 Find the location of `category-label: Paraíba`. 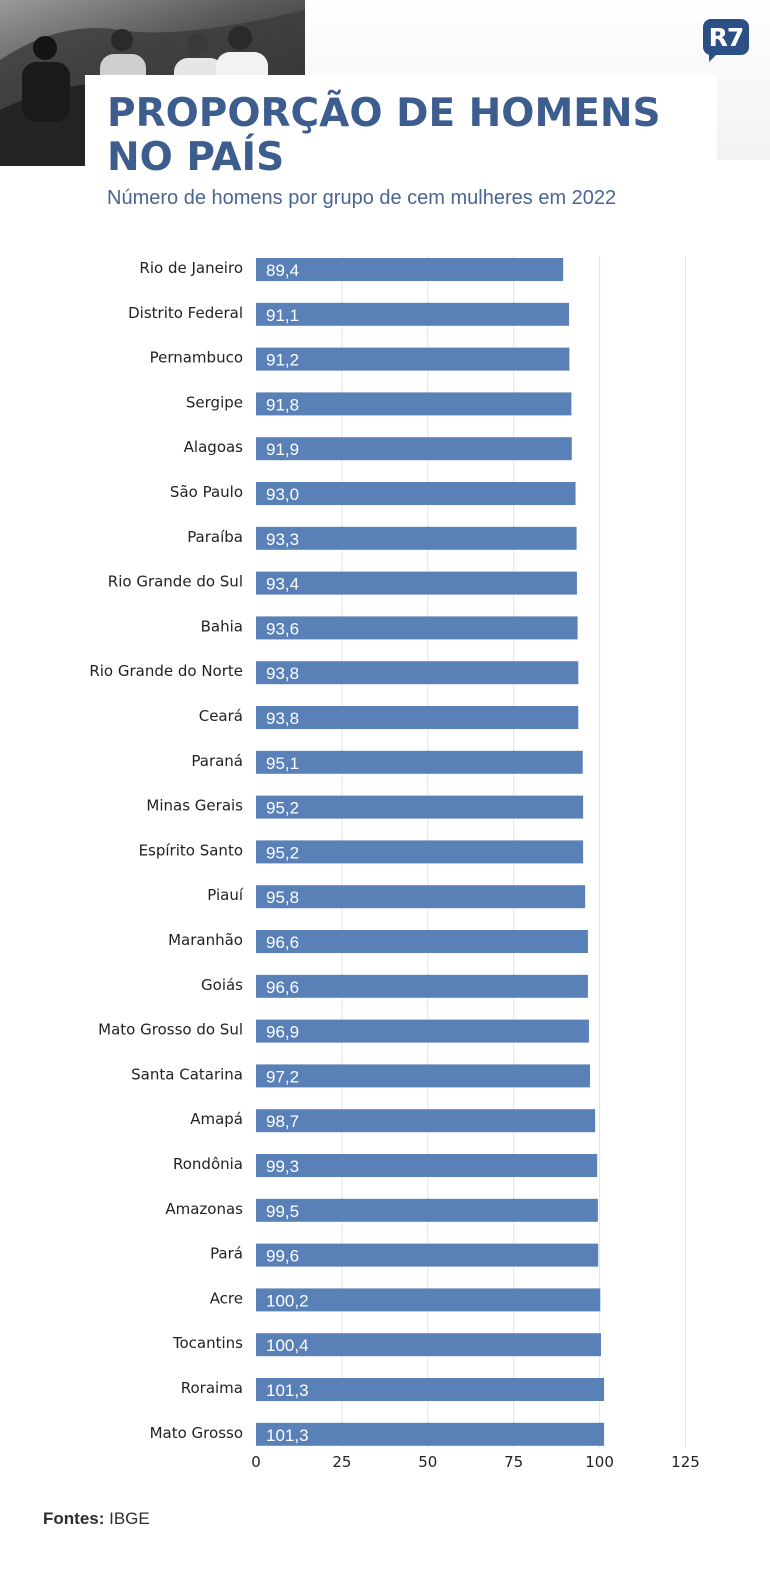

category-label: Paraíba is located at coordinates (215, 537).